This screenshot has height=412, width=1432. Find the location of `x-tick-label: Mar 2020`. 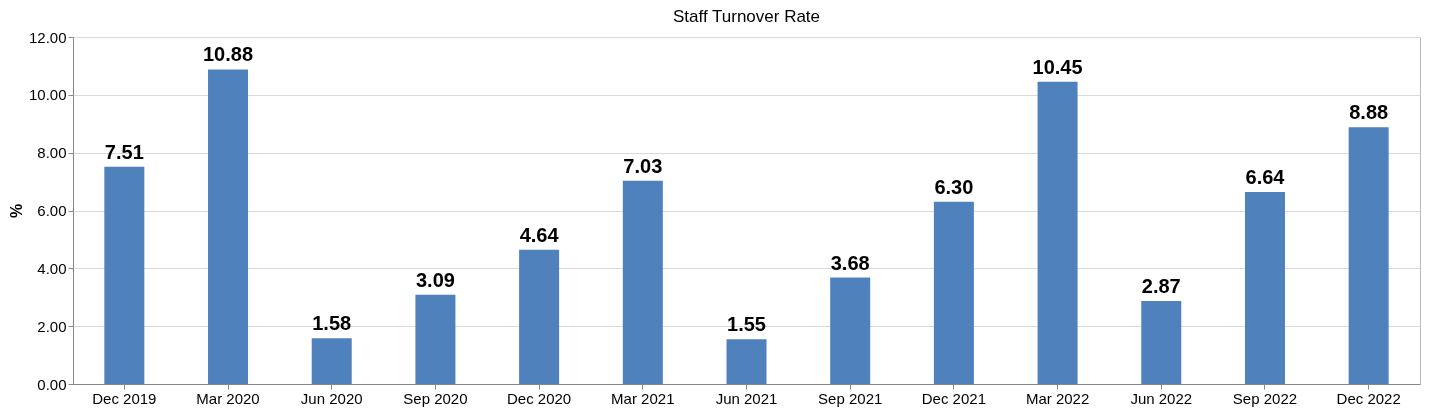

x-tick-label: Mar 2020 is located at coordinates (228, 398).